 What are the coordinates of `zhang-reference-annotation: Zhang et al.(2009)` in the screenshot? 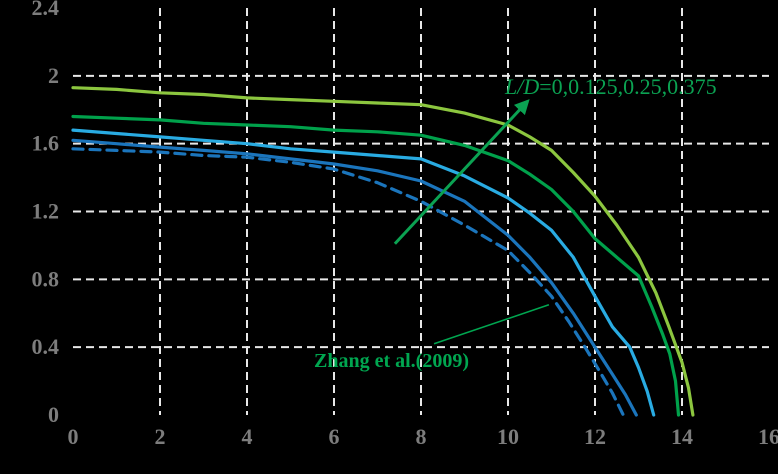 It's located at (391, 361).